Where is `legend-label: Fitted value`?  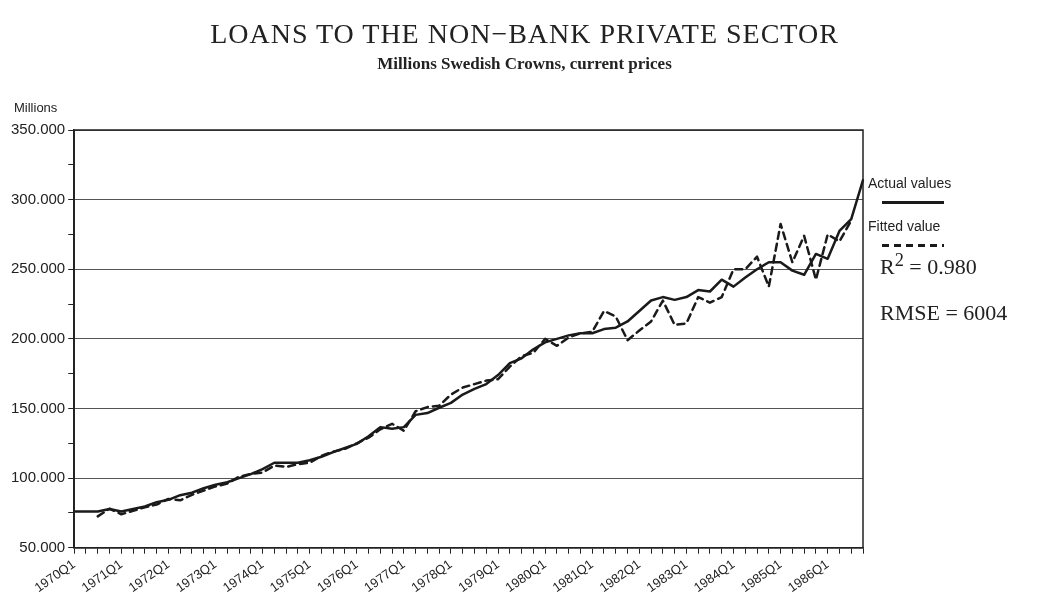
legend-label: Fitted value is located at coordinates (905, 226).